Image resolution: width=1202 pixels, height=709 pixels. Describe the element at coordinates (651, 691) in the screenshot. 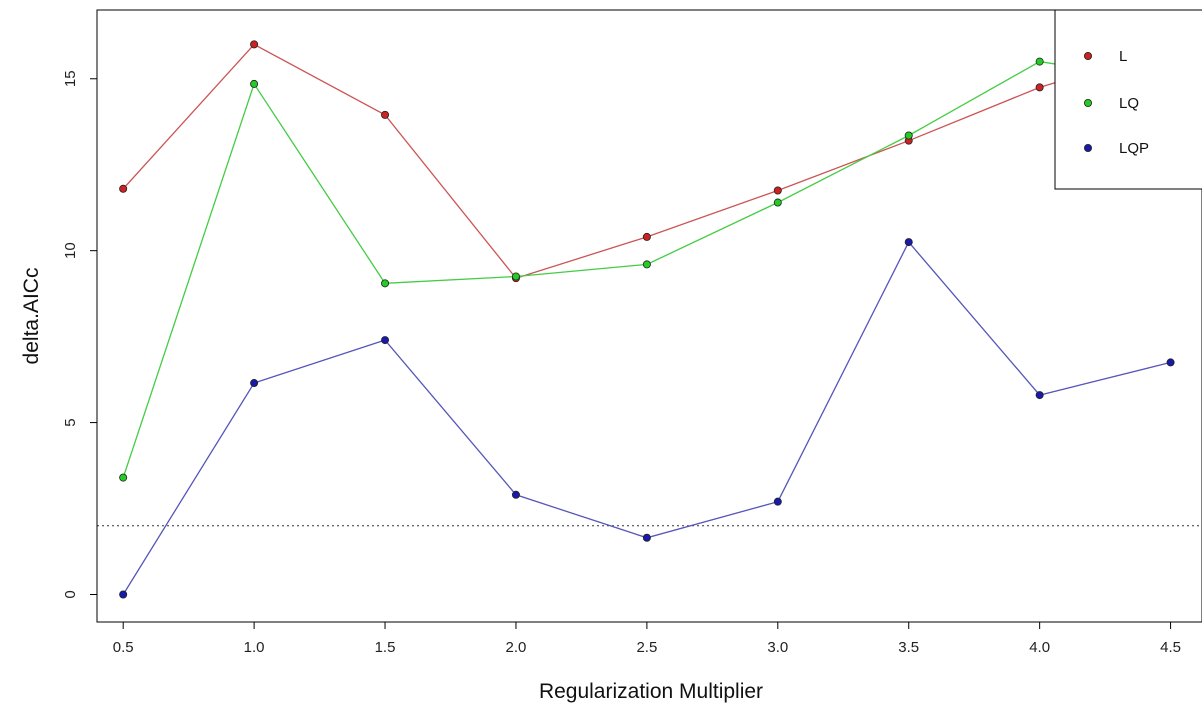

I see `x-axis-title: Regularization Multiplier` at that location.